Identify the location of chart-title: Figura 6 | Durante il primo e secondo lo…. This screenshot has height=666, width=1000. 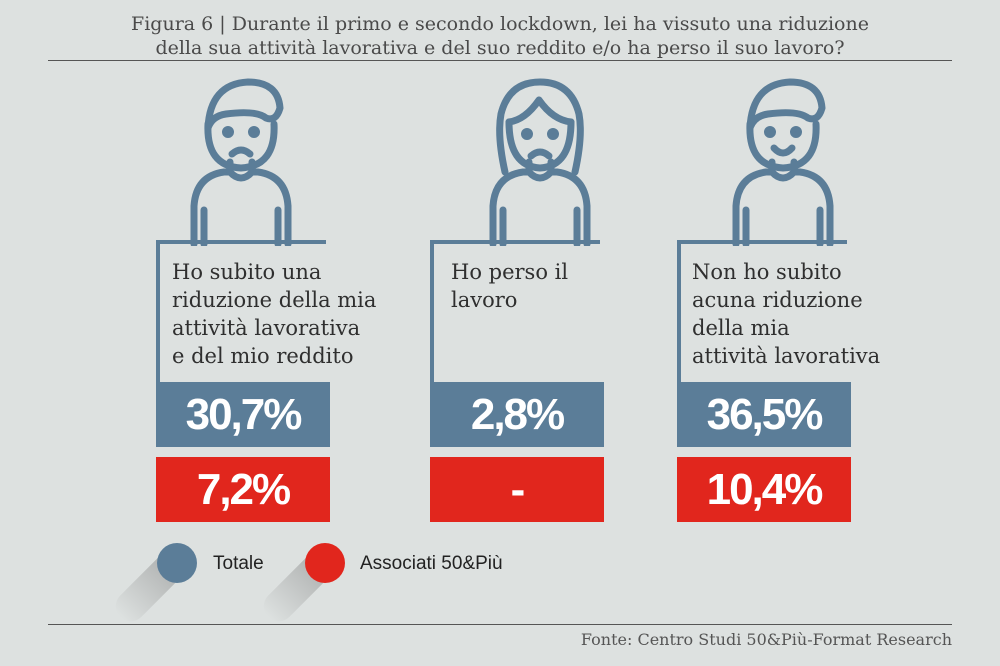
(500, 36).